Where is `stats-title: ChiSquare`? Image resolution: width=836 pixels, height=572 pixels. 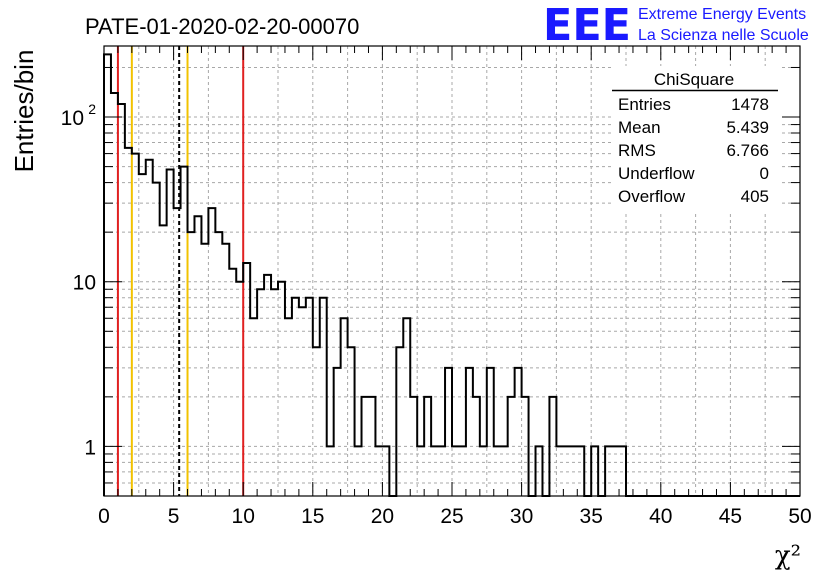 stats-title: ChiSquare is located at coordinates (694, 79).